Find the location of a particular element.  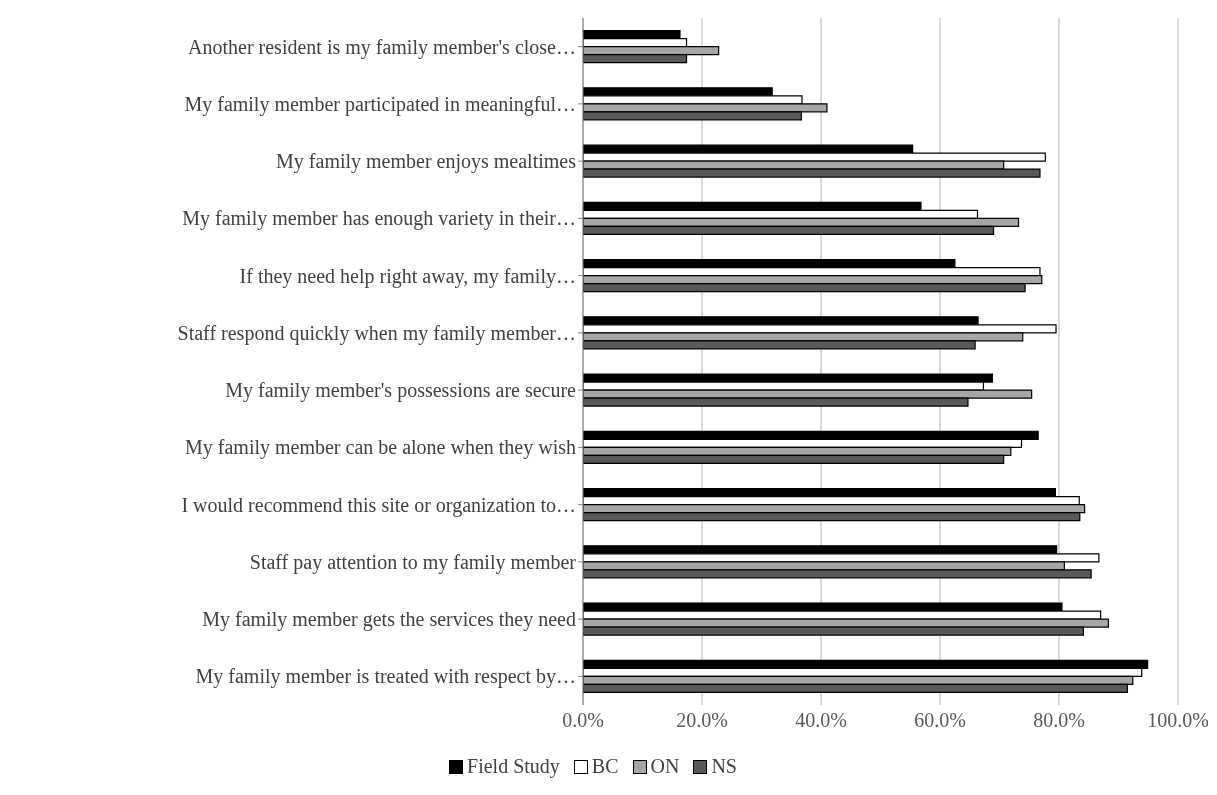

x-tick-label: 20.0% is located at coordinates (702, 720).